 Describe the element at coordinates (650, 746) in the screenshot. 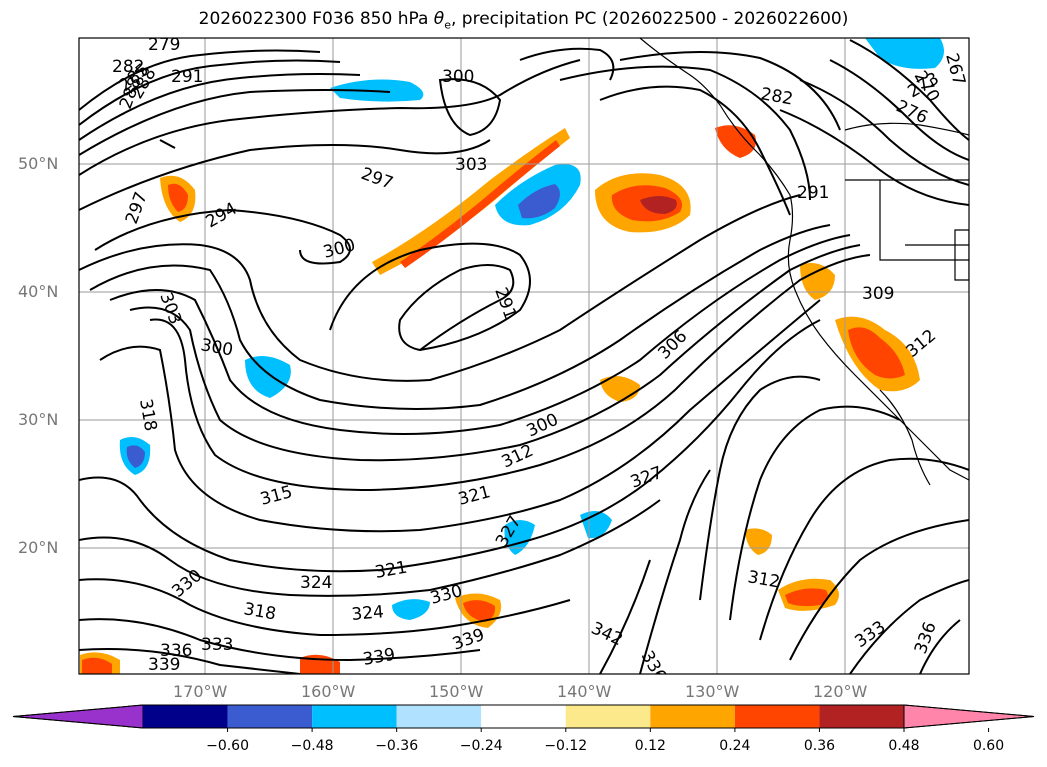

I see `colorbar-label: 0.12` at that location.